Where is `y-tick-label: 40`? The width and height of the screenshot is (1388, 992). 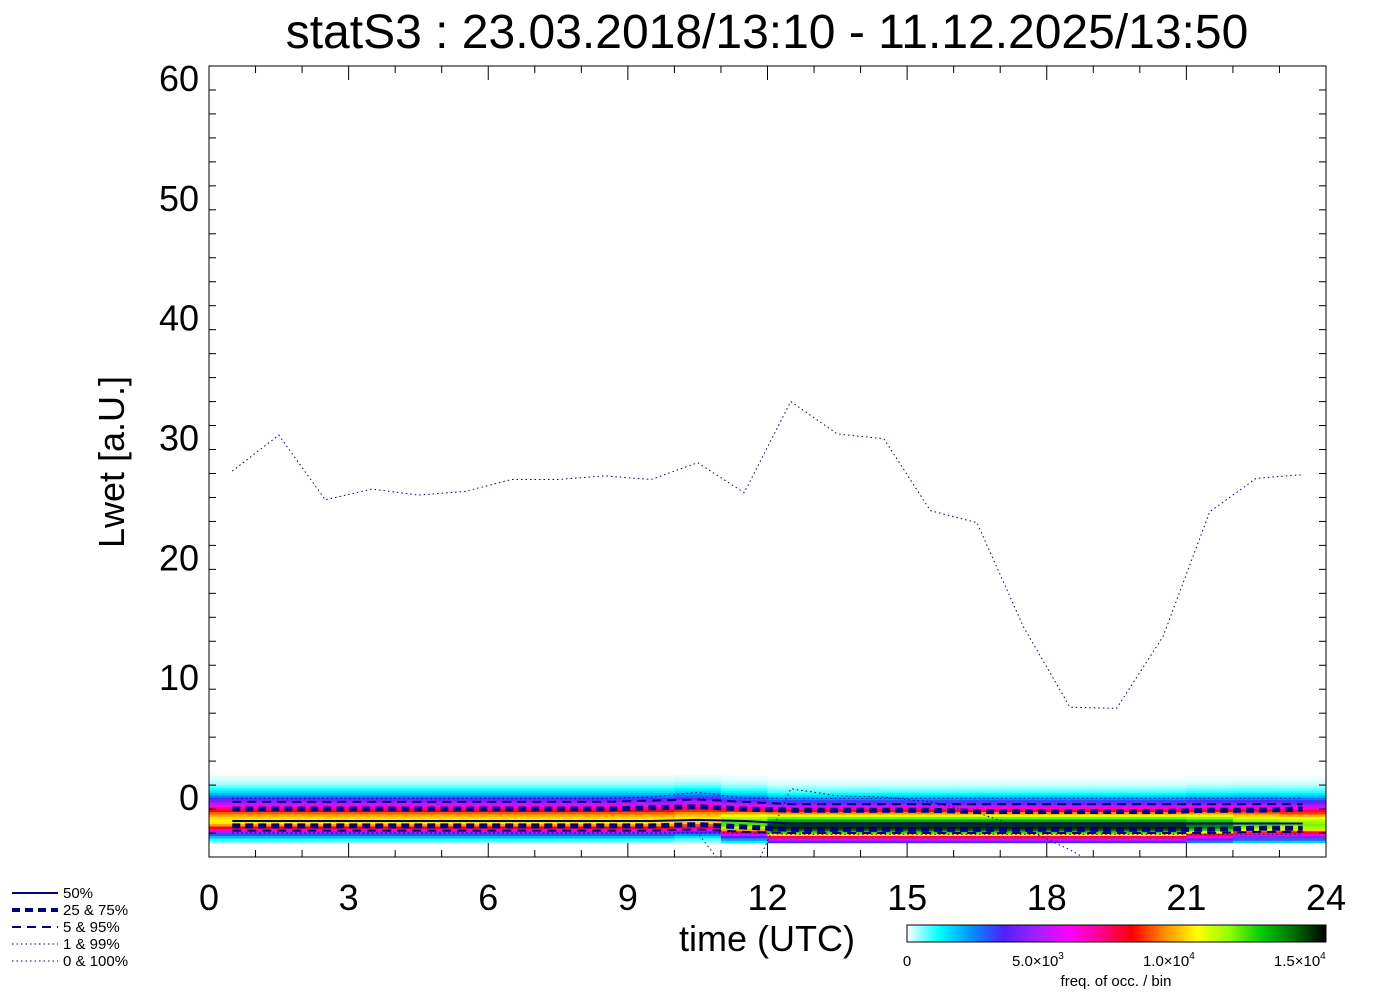
y-tick-label: 40 is located at coordinates (179, 318).